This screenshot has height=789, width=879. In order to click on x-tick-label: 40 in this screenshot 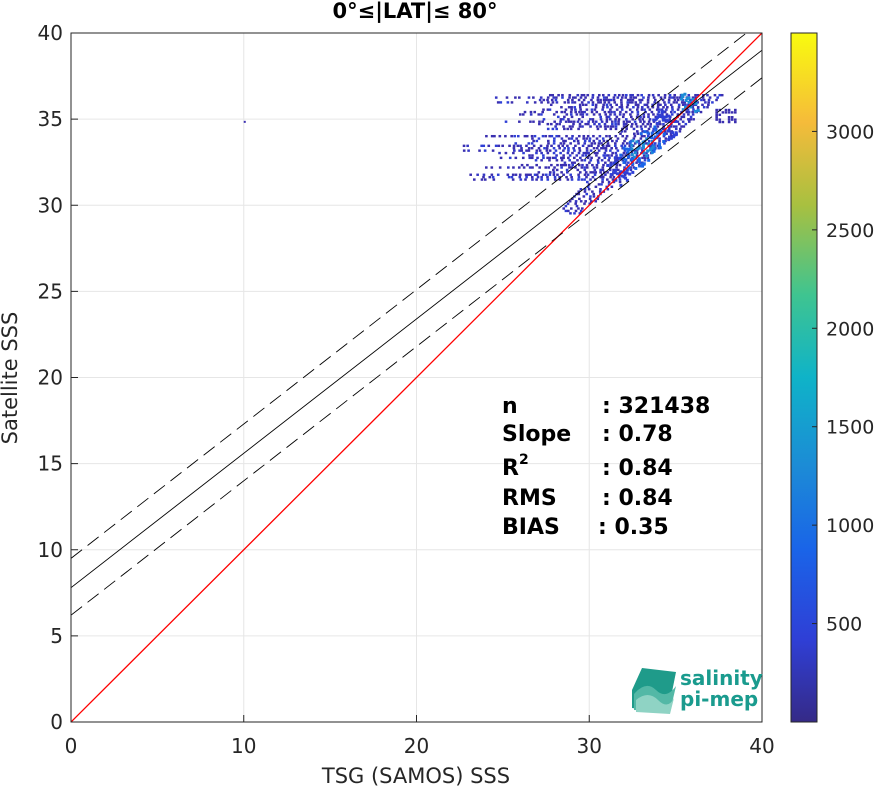, I will do `click(761, 746)`.